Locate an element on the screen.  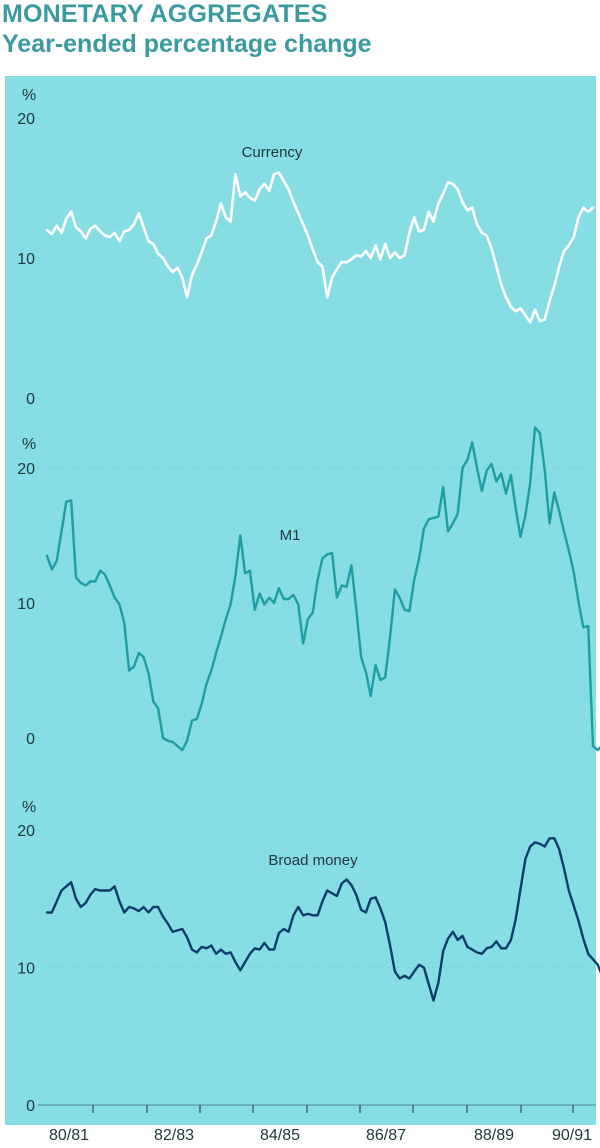
chart-subtitle: Year-ended percentage change is located at coordinates (187, 44).